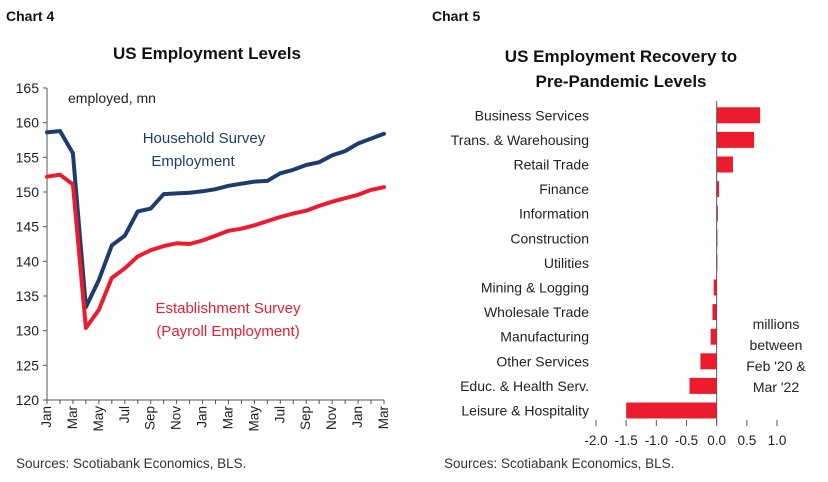 The image size is (828, 482). Describe the element at coordinates (595, 440) in the screenshot. I see `x-tick-label: -2.0` at that location.